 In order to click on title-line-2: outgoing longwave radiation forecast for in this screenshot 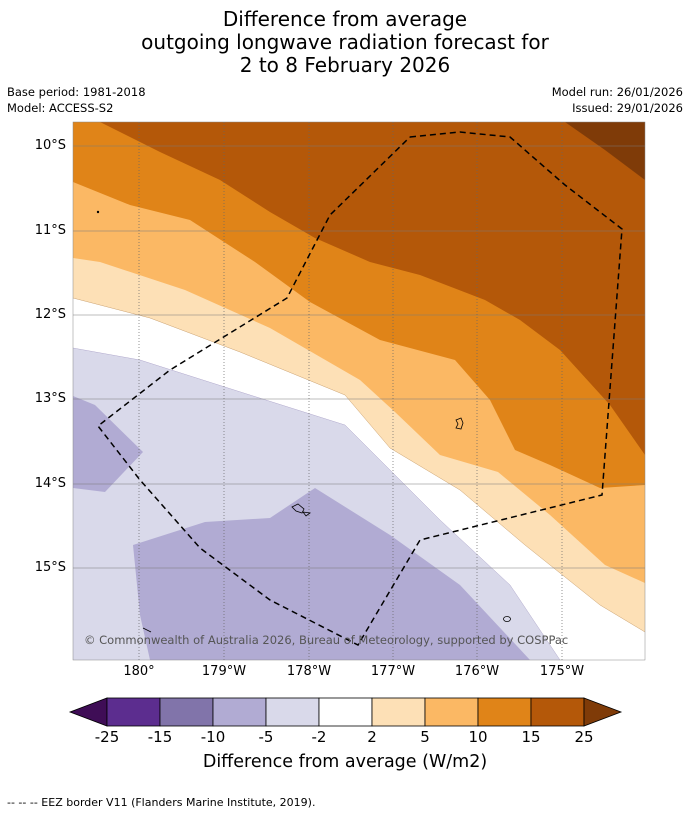, I will do `click(345, 42)`.